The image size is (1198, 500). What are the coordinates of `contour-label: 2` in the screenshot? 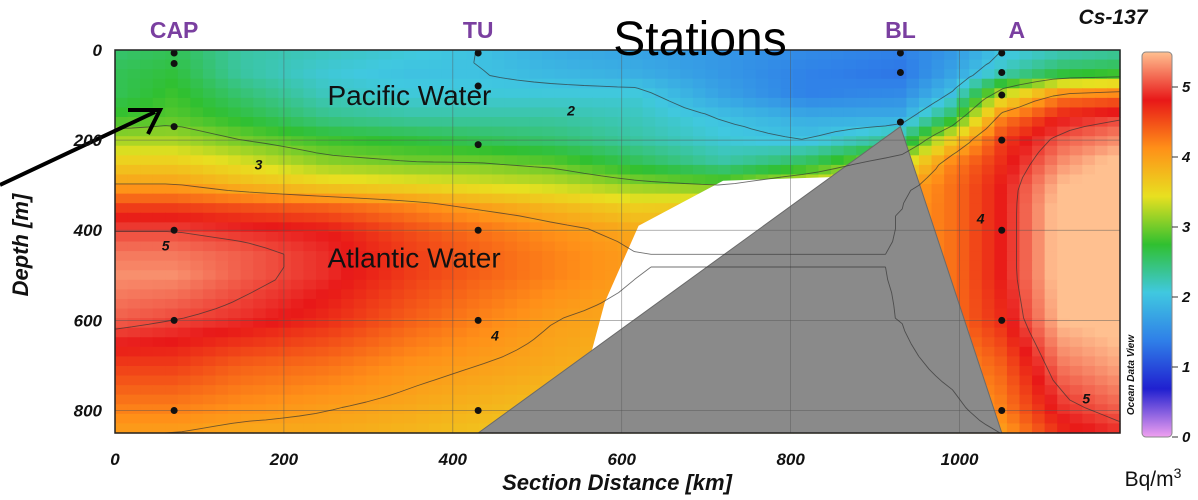 It's located at (570, 110).